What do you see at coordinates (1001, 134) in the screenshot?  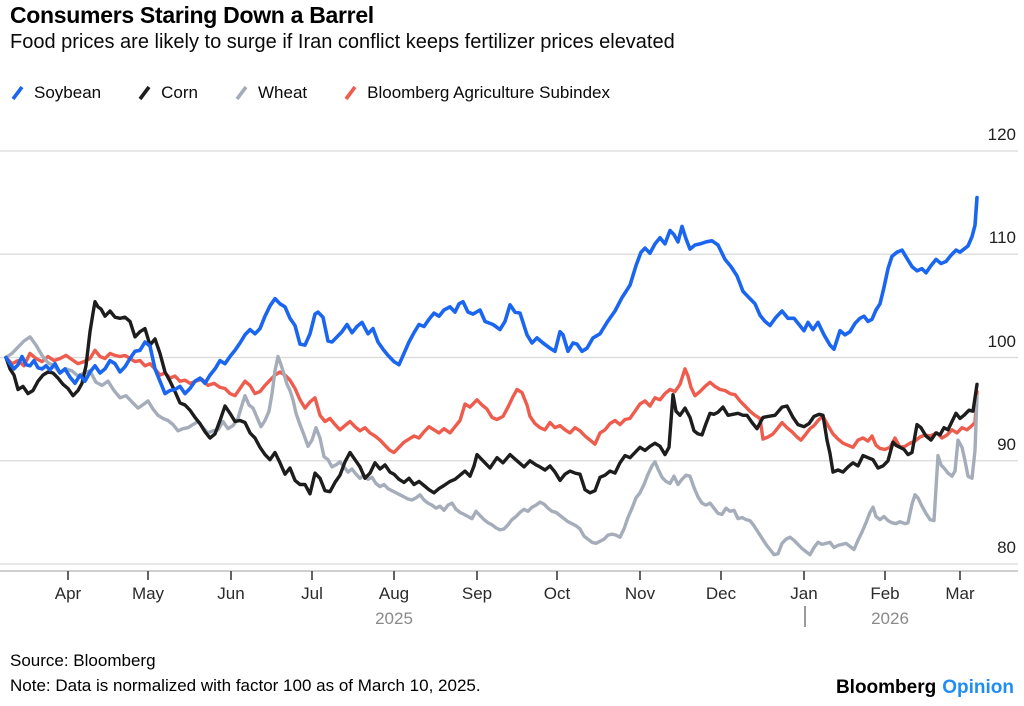 I see `y-tick-label: 120` at bounding box center [1001, 134].